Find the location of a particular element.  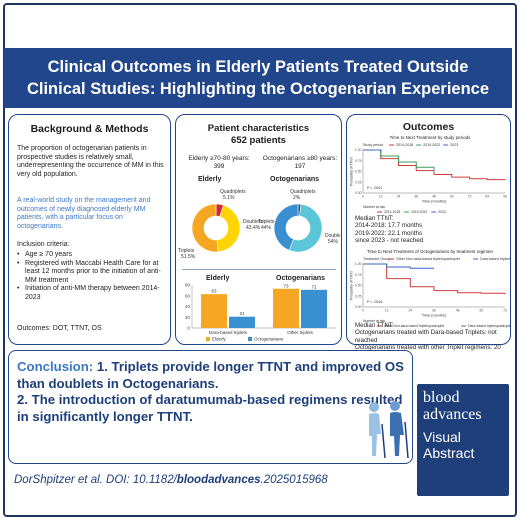

km-title: Time to Next Treatment by study periods is located at coordinates (431, 137).